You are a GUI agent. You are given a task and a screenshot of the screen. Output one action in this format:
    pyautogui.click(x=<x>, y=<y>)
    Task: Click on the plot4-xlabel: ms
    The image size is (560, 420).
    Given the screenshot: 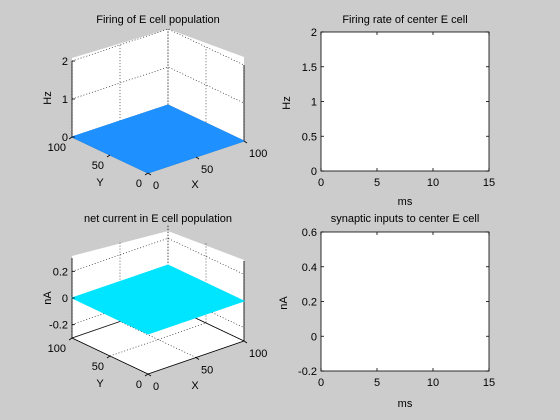 What is the action you would take?
    pyautogui.click(x=405, y=404)
    